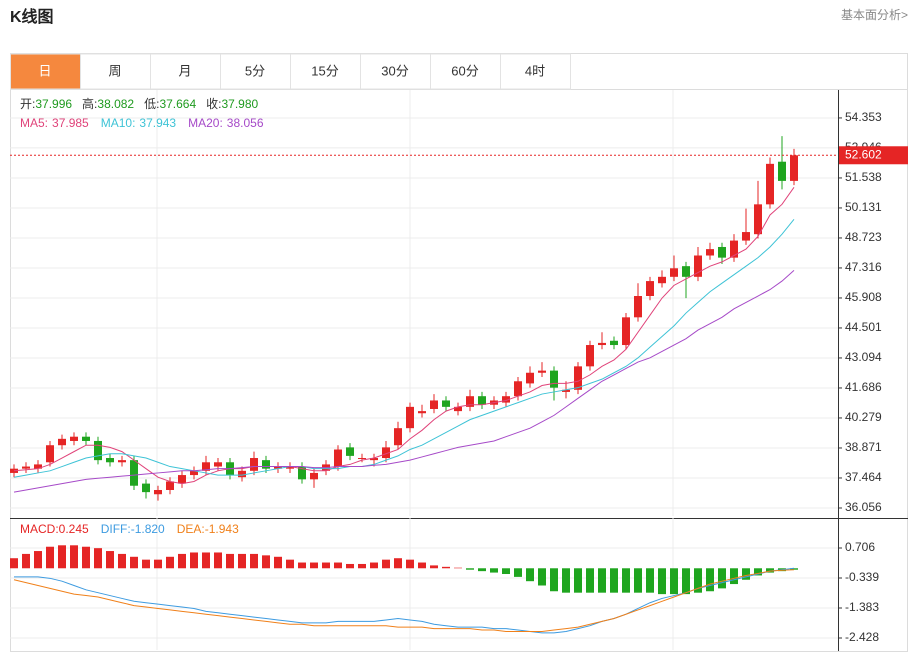 Image resolution: width=912 pixels, height=653 pixels. I want to click on tab-label: 月, so click(184, 70).